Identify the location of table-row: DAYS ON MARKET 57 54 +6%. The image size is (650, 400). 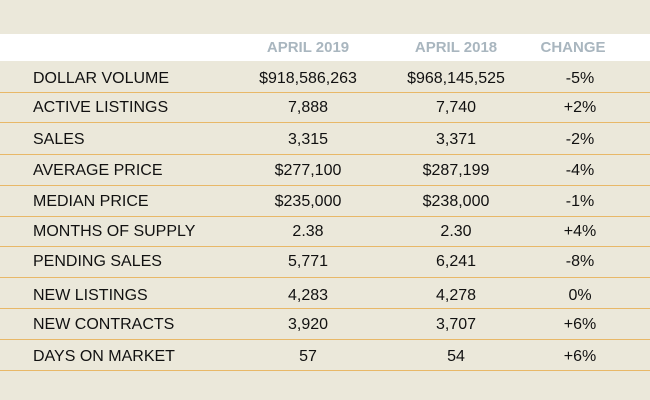
(325, 357).